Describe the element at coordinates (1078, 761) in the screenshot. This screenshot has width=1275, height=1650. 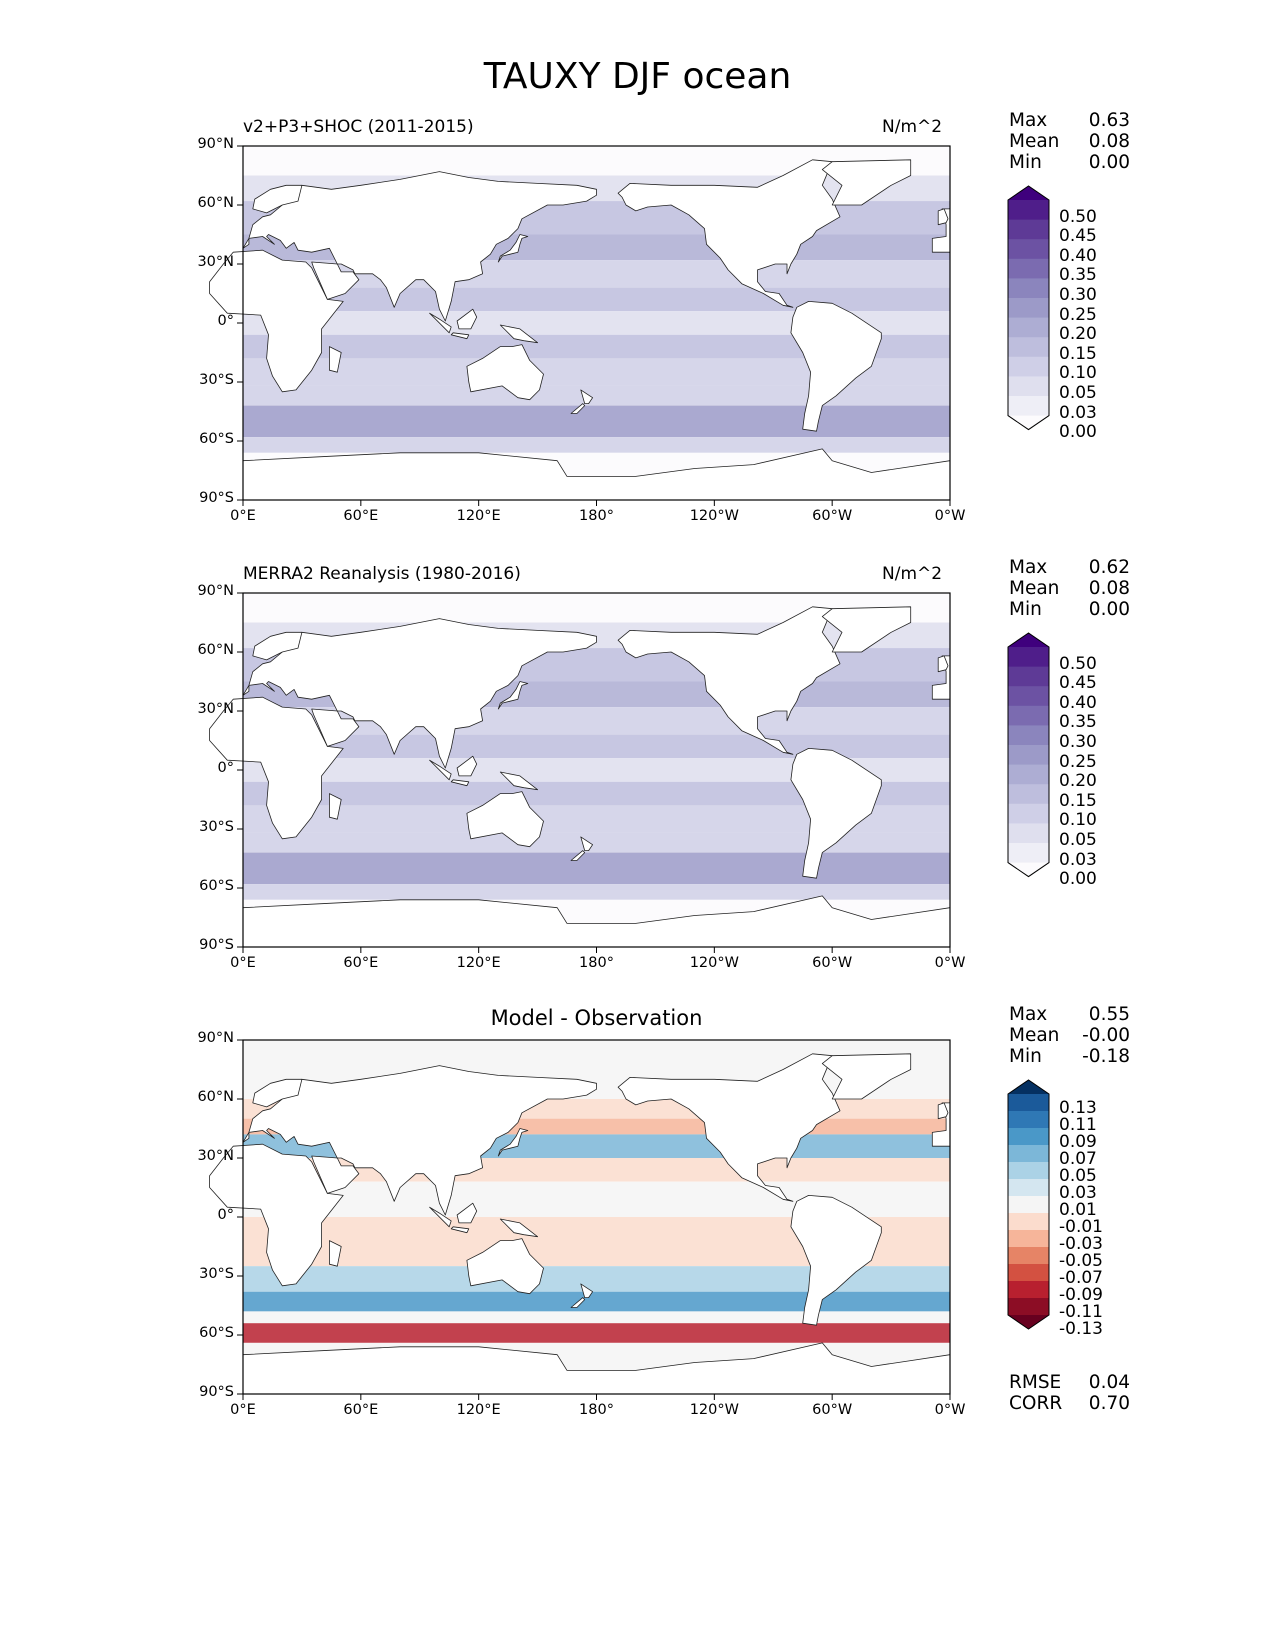
I see `colorbar-tick-label: 0.25` at that location.